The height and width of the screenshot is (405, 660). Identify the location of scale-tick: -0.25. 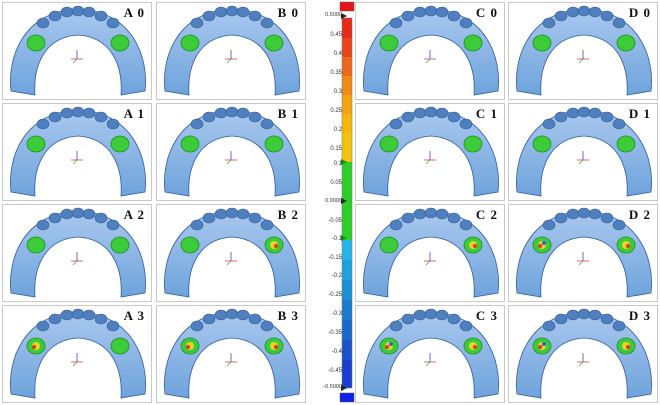
(335, 295).